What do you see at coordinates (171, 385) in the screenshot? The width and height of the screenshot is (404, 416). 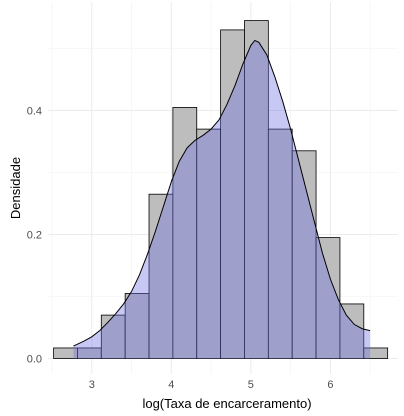 I see `x-tick-label: 4` at bounding box center [171, 385].